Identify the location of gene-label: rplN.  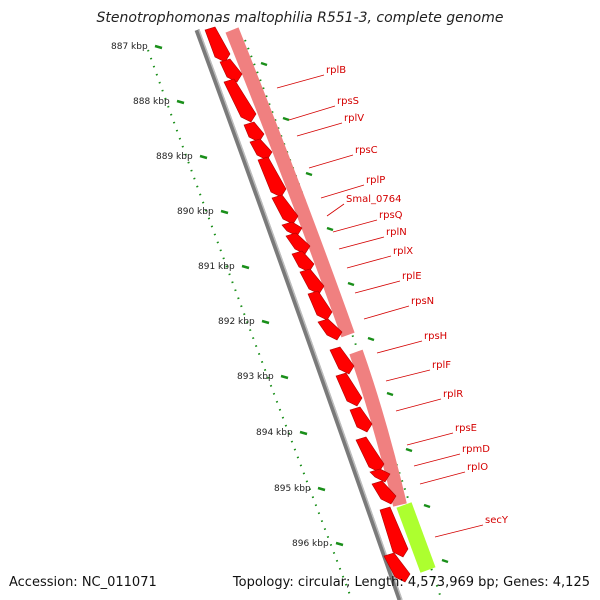
(396, 232).